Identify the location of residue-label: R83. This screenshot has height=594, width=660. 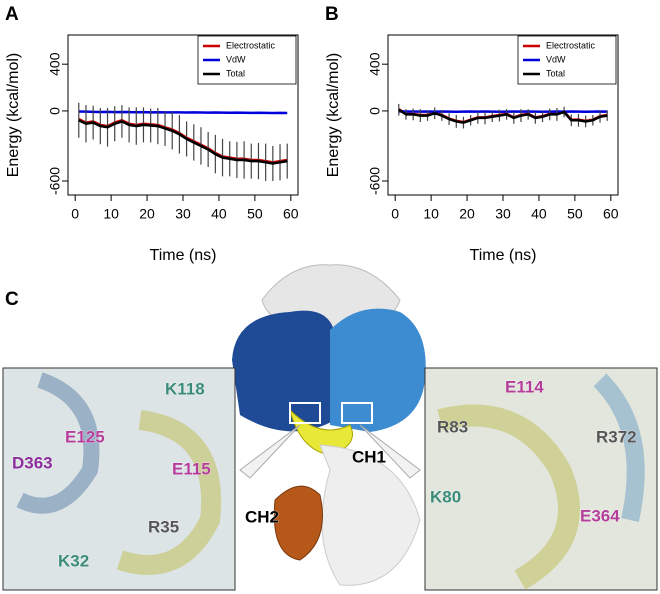
(452, 426).